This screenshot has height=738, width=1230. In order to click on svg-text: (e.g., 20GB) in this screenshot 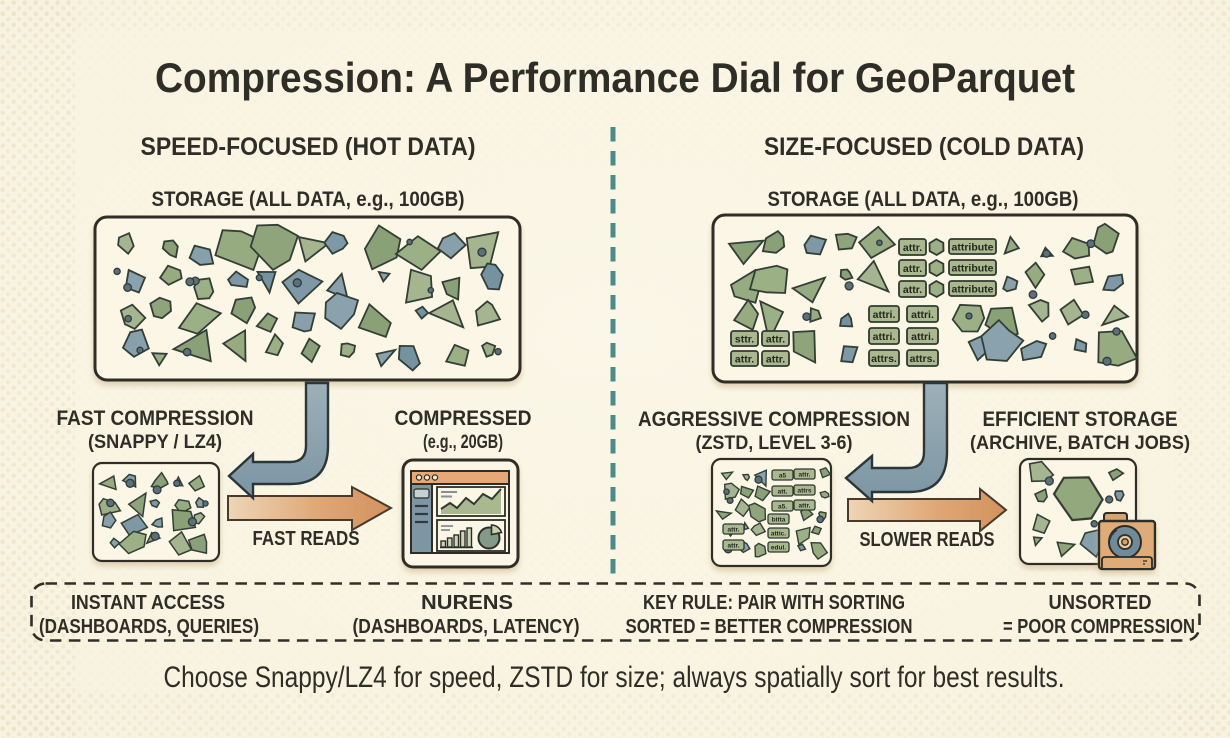, I will do `click(463, 442)`.